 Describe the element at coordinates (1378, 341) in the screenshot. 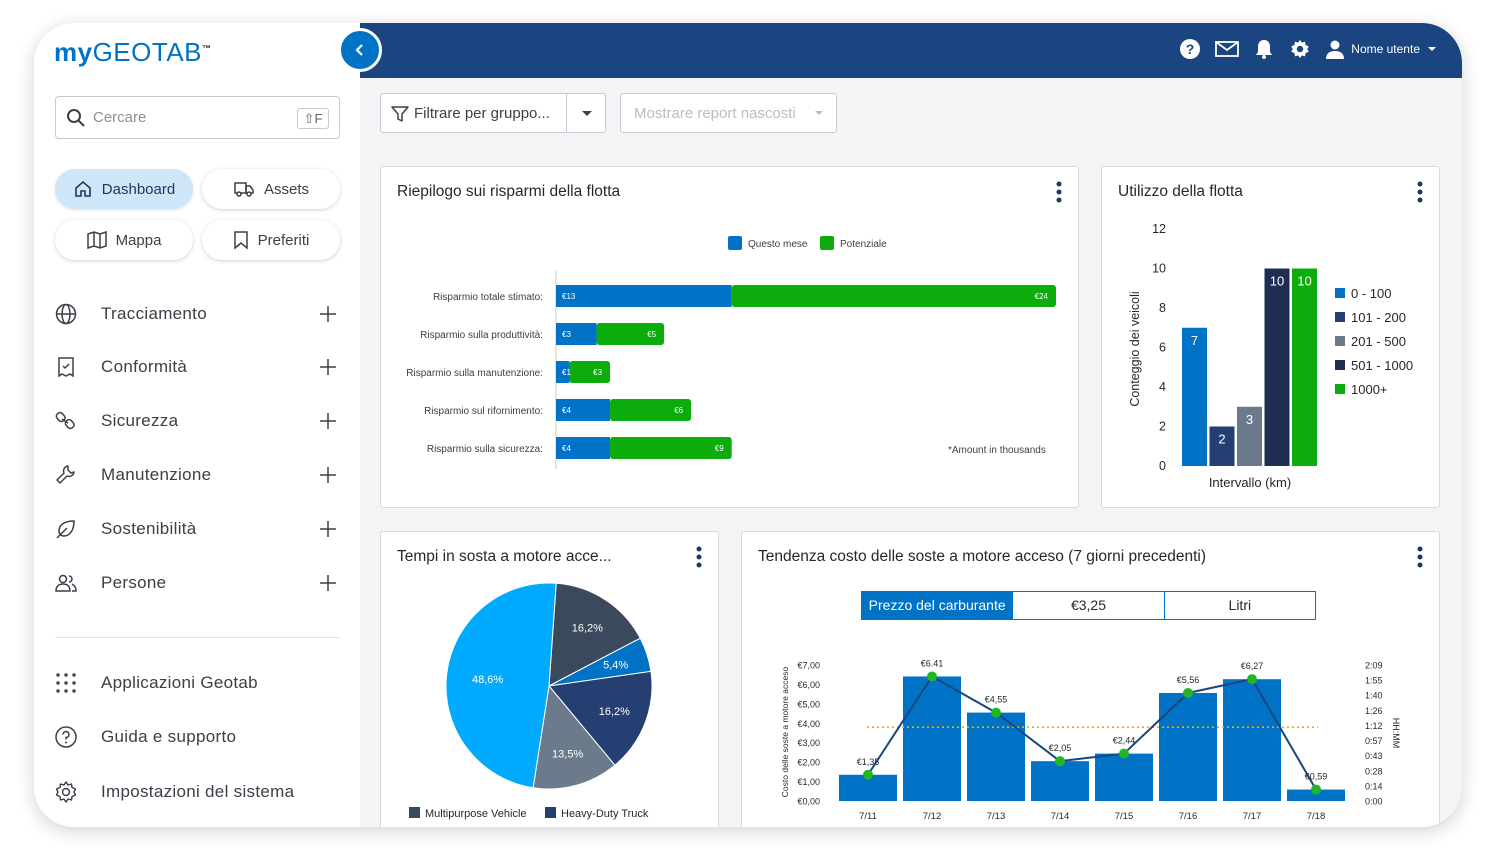

I see `legend-label: 201 - 500` at that location.